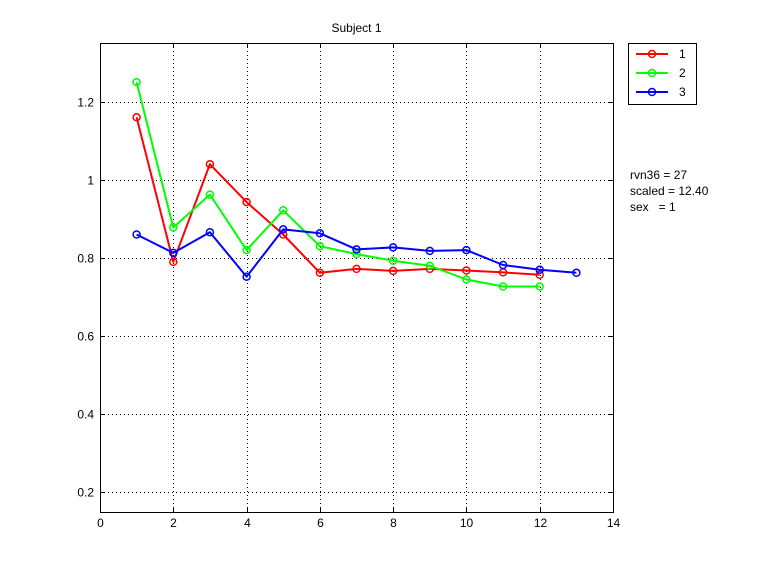 The width and height of the screenshot is (768, 576). I want to click on x-tick-label: 2, so click(173, 523).